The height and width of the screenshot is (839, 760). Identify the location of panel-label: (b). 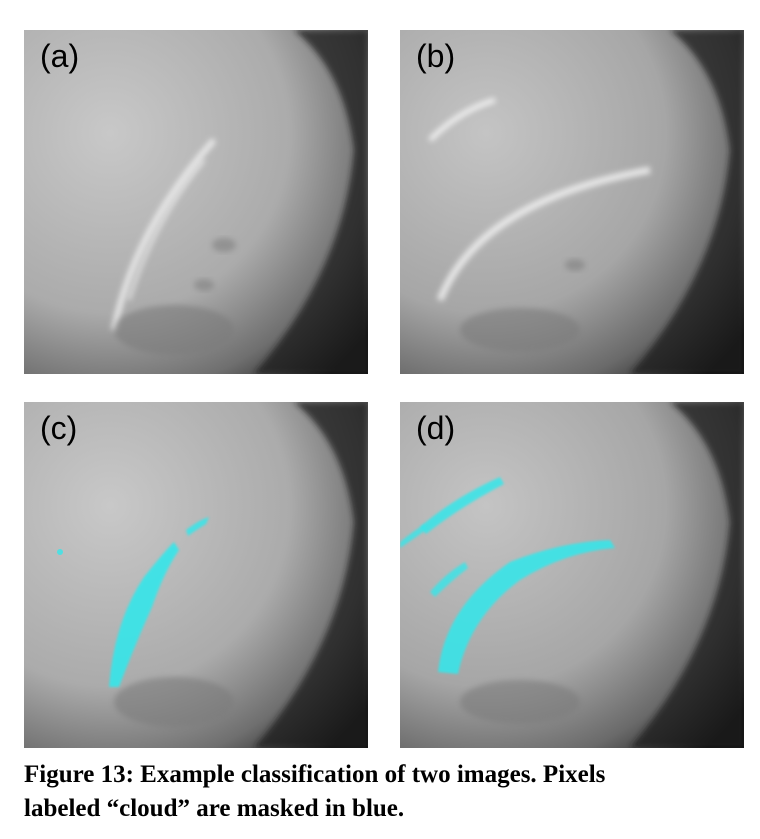
(436, 56).